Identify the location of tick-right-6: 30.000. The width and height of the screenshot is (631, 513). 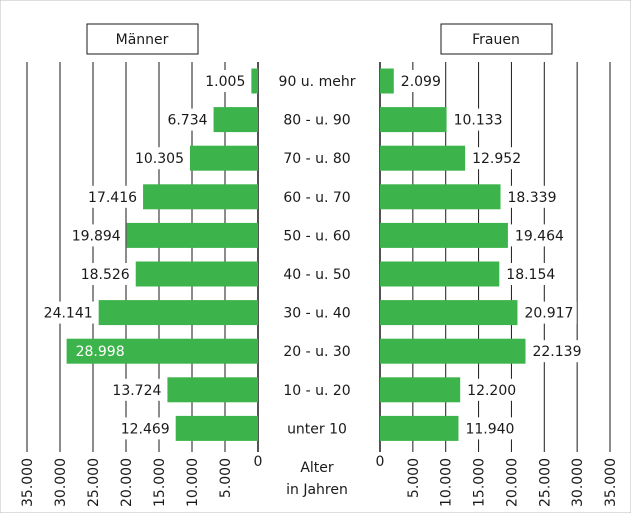
(578, 482).